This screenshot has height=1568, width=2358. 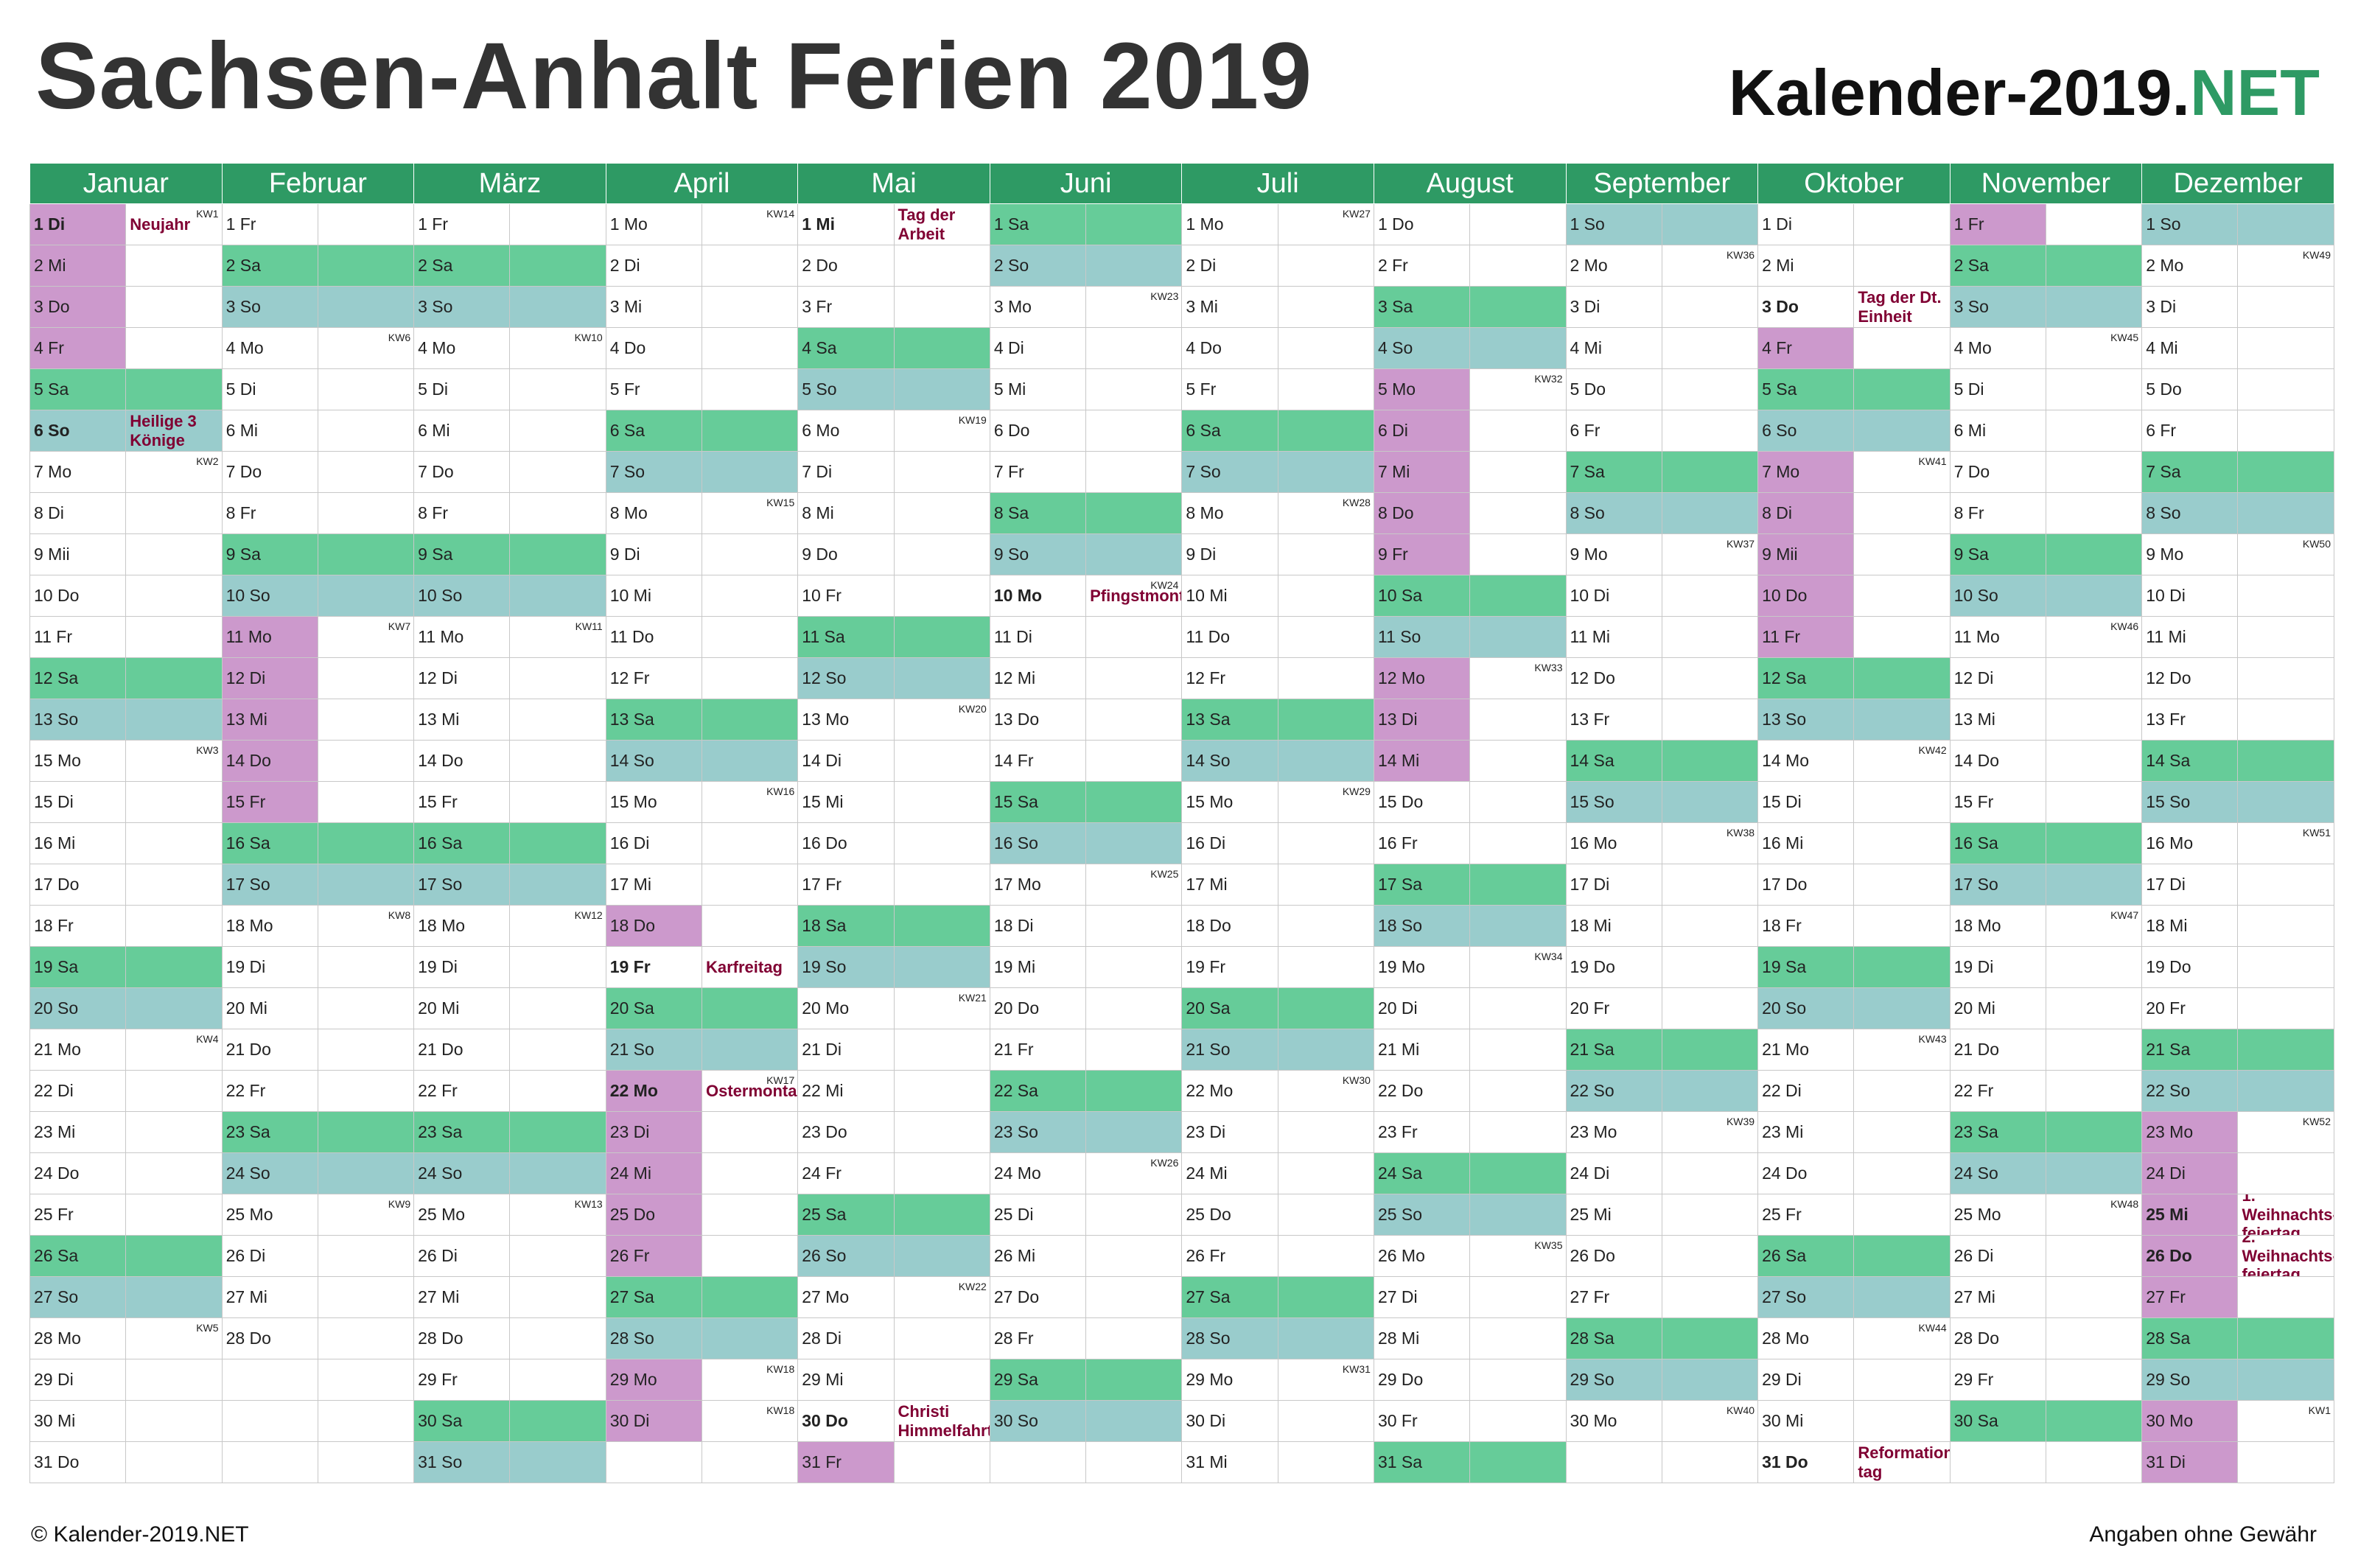 What do you see at coordinates (846, 1132) in the screenshot?
I see `day-cell: 23 Do` at bounding box center [846, 1132].